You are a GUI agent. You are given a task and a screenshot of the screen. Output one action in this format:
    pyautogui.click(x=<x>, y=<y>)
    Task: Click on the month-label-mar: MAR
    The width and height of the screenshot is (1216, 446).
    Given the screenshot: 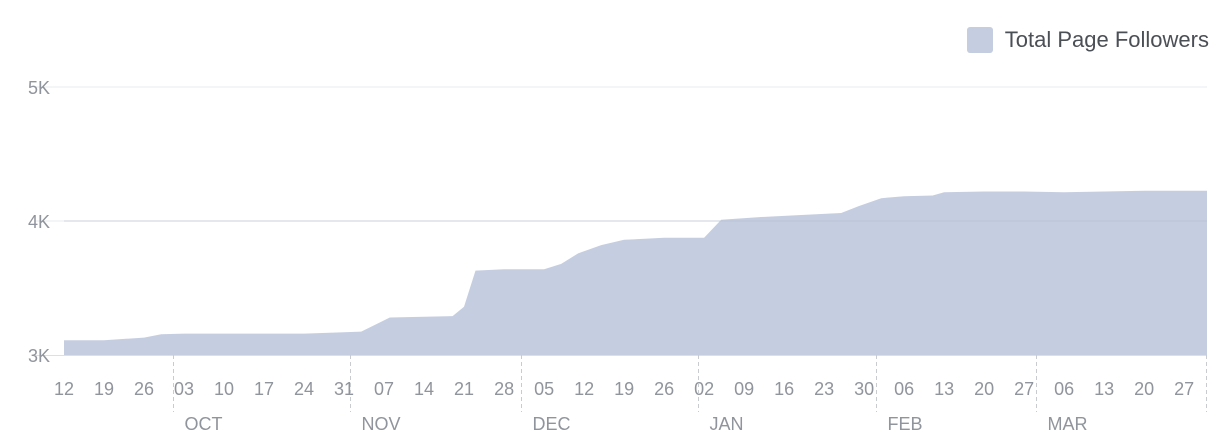 What is the action you would take?
    pyautogui.click(x=1068, y=424)
    